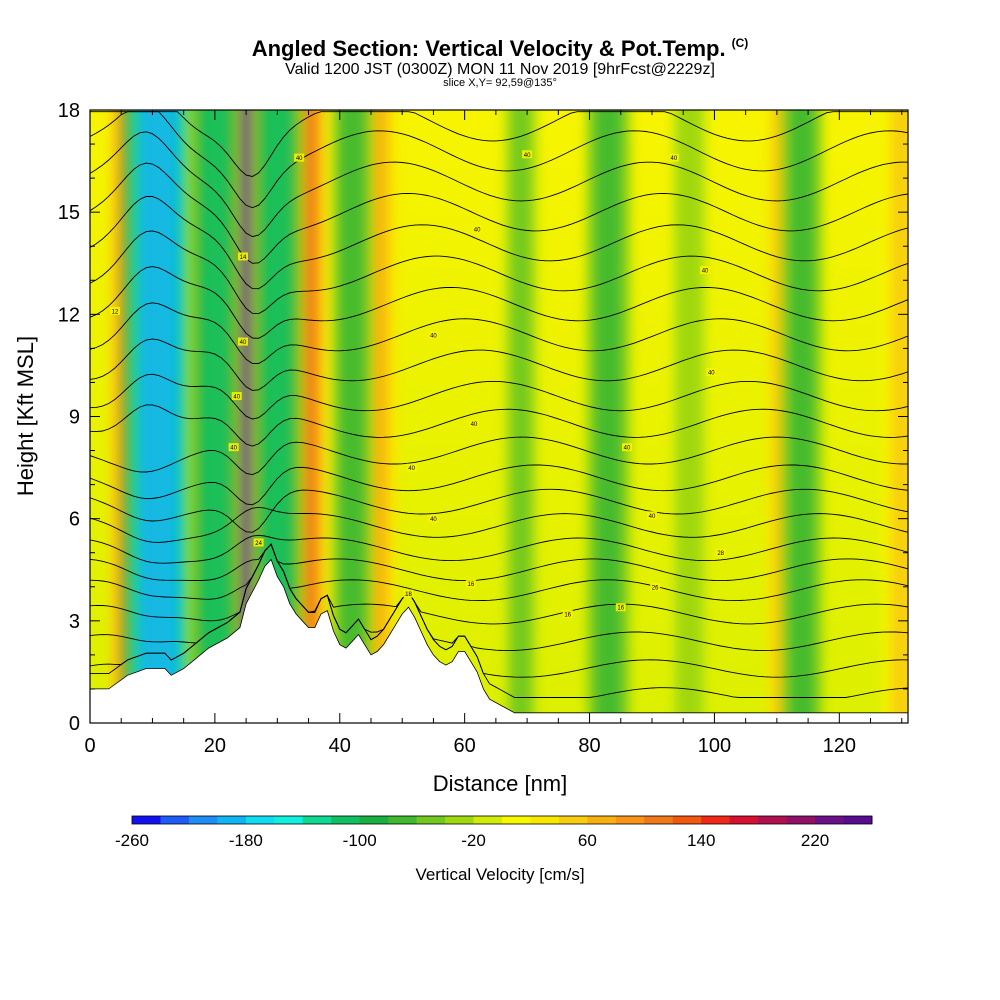 The image size is (1000, 1000). I want to click on y-tick: 6, so click(488, 520).